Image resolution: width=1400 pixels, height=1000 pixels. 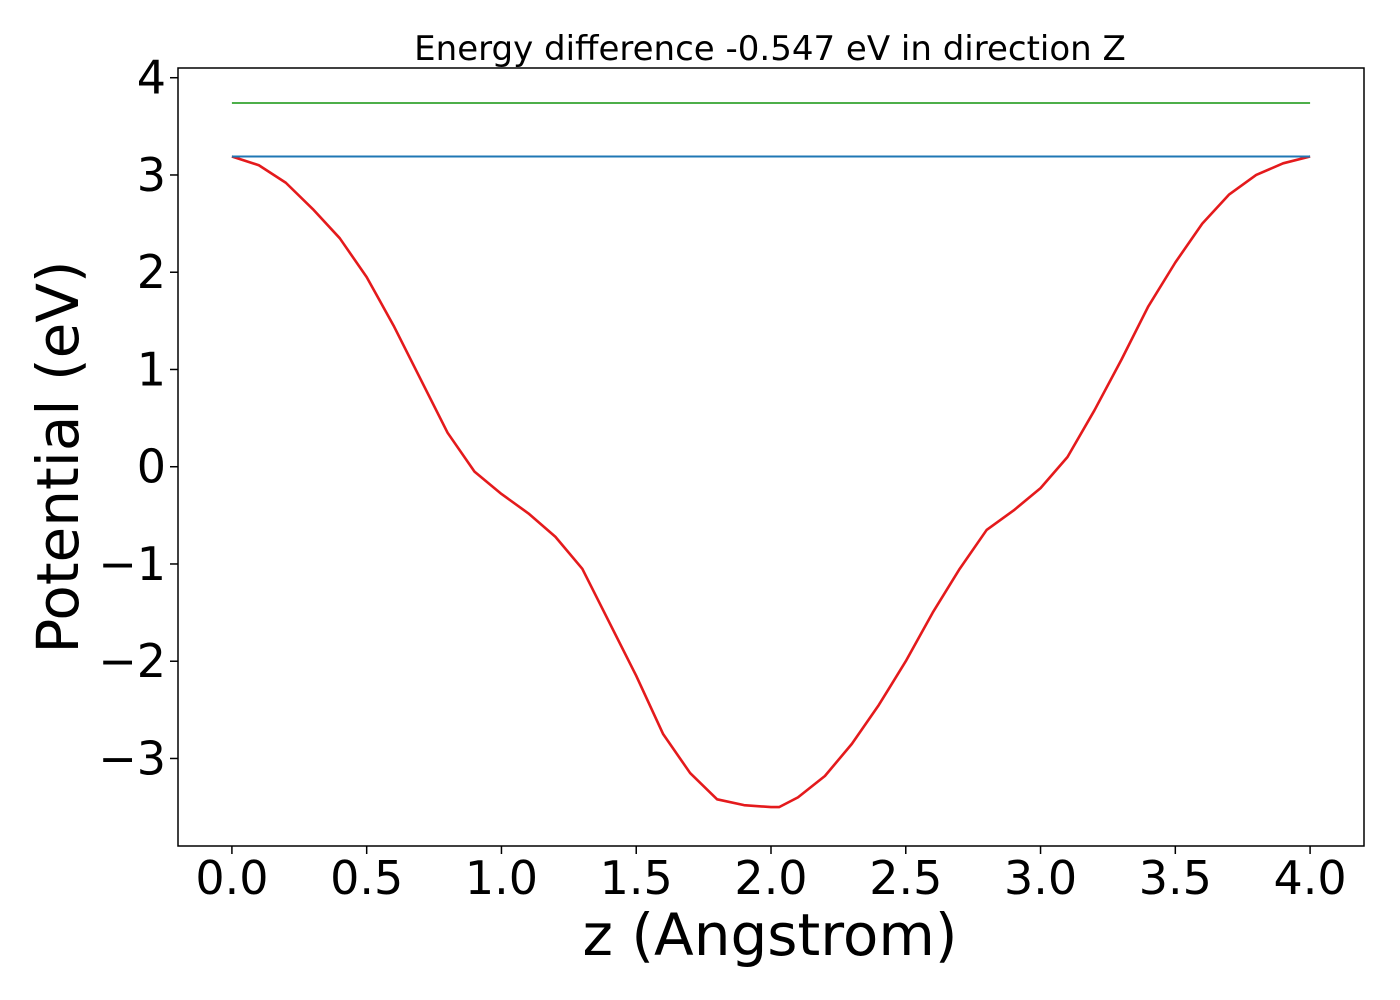 I want to click on y-tick-label: 2, so click(x=151, y=272).